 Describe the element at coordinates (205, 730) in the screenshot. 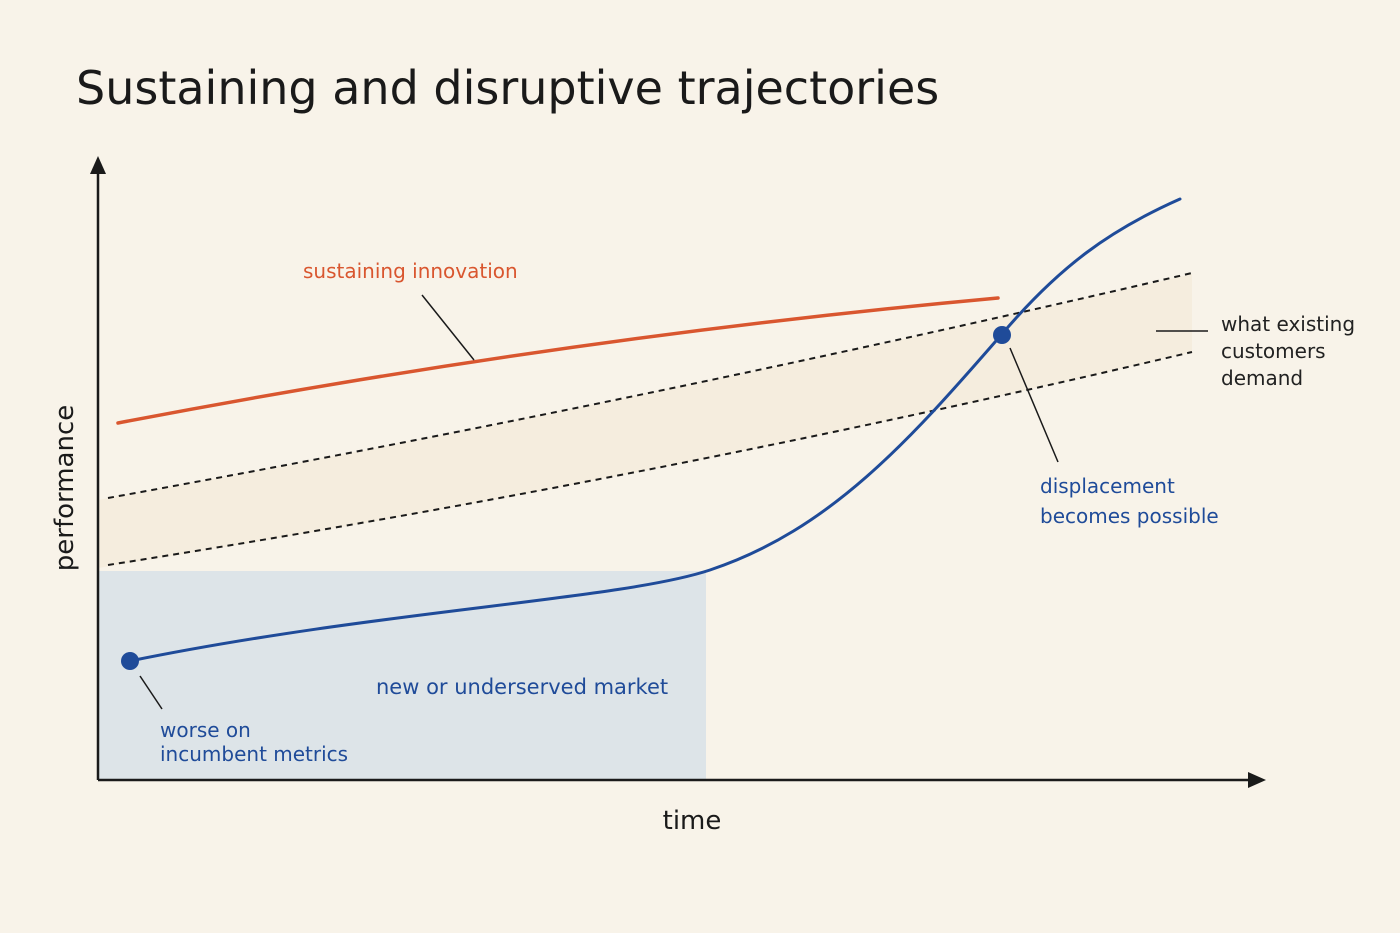

I see `worse-label-line1: worse on` at that location.